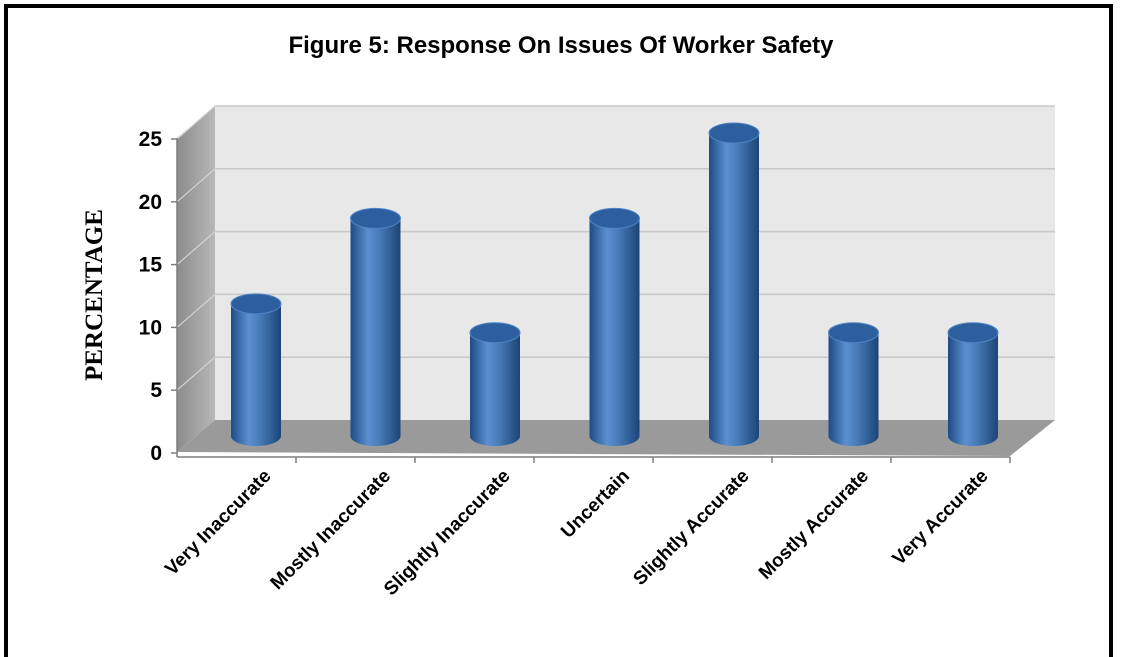  I want to click on y-axis-label: PERCENTAGE, so click(94, 295).